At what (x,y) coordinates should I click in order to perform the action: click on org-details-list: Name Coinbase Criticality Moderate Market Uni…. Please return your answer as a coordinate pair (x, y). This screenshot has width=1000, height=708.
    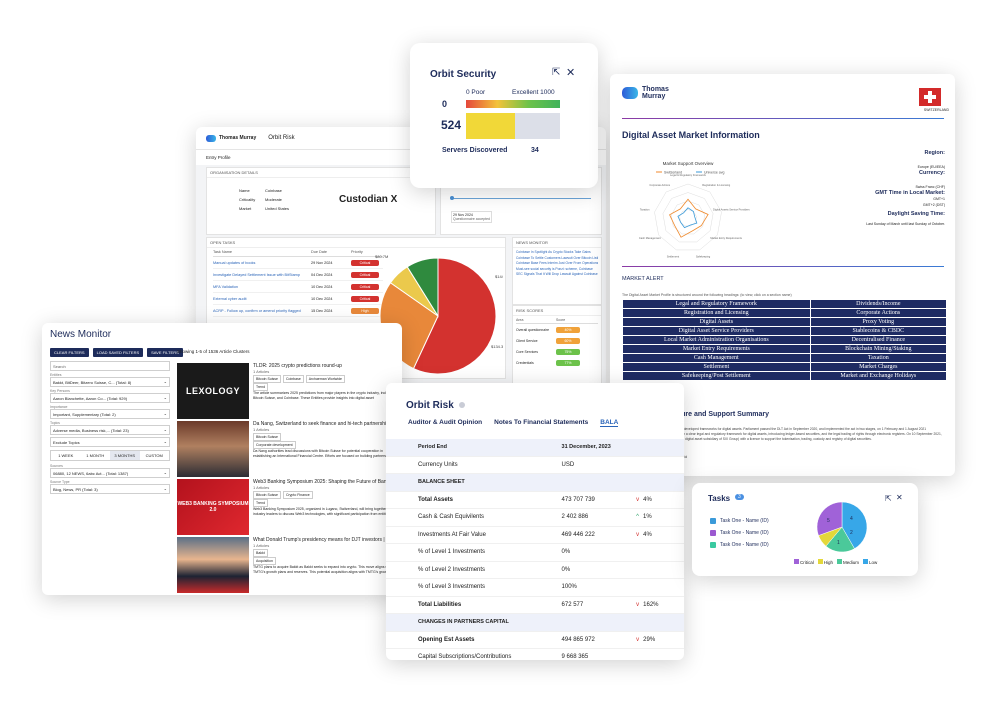
    Looking at the image, I should click on (264, 199).